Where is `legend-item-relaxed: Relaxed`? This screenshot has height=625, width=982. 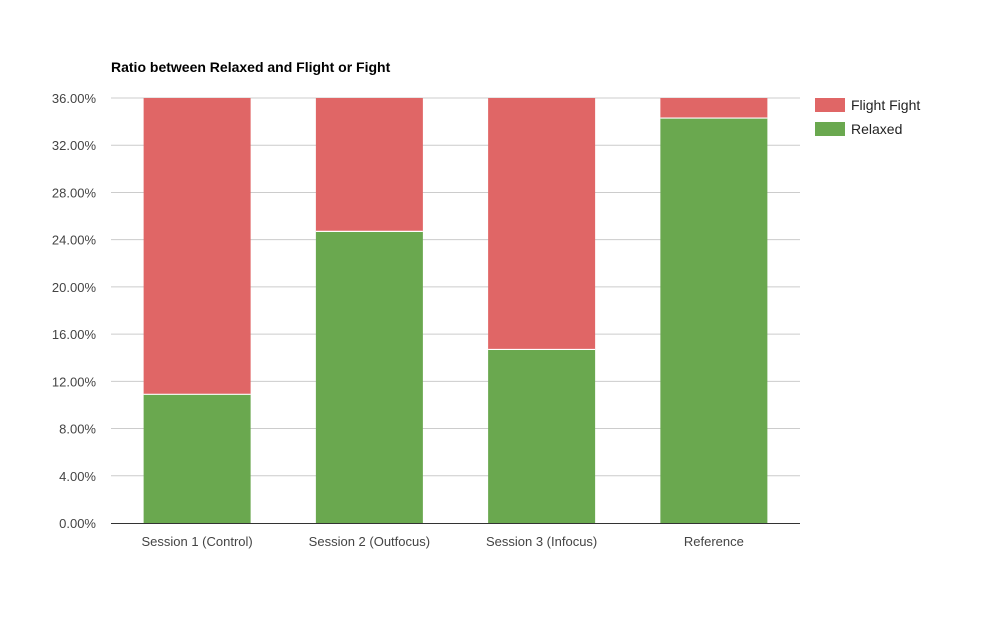
legend-item-relaxed: Relaxed is located at coordinates (858, 129).